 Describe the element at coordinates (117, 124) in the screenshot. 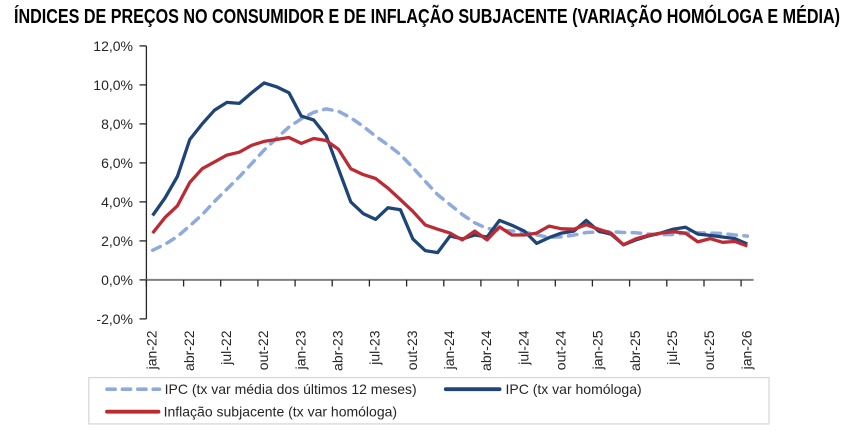

I see `svg-text: 8,0%` at that location.